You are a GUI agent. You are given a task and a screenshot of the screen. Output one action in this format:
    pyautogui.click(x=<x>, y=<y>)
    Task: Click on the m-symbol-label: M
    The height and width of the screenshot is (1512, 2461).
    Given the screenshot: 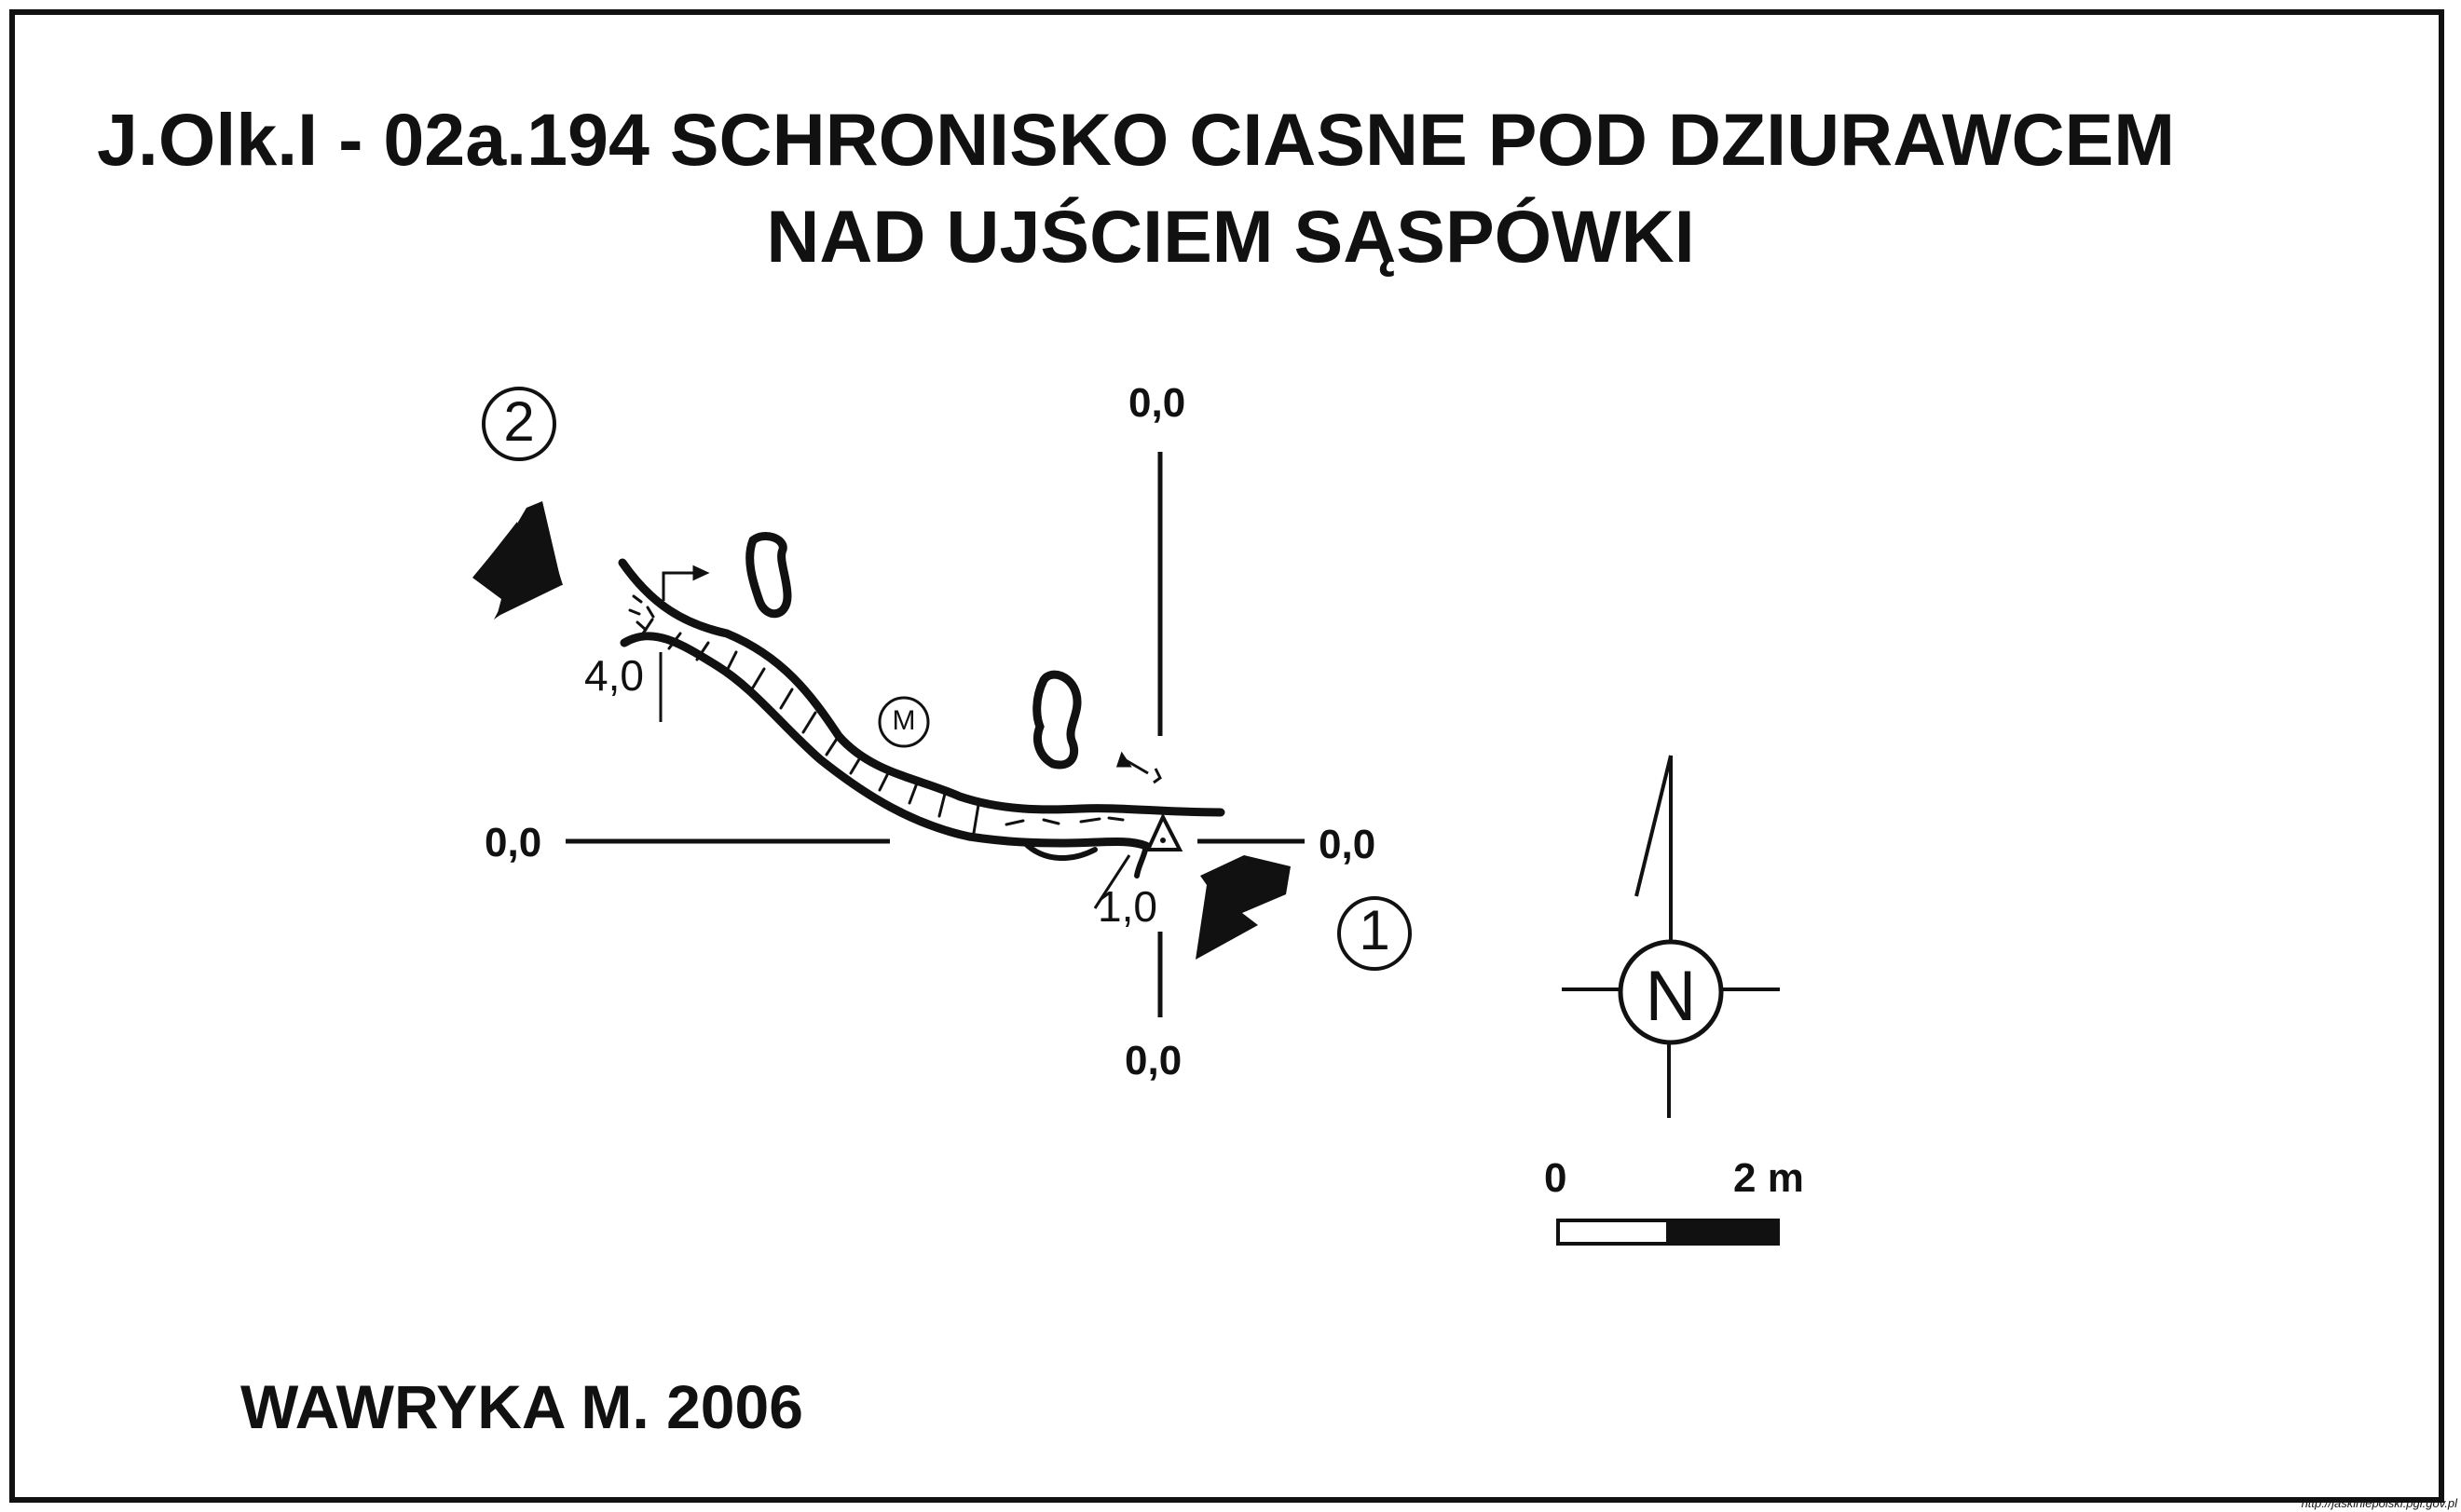 What is the action you would take?
    pyautogui.click(x=904, y=720)
    